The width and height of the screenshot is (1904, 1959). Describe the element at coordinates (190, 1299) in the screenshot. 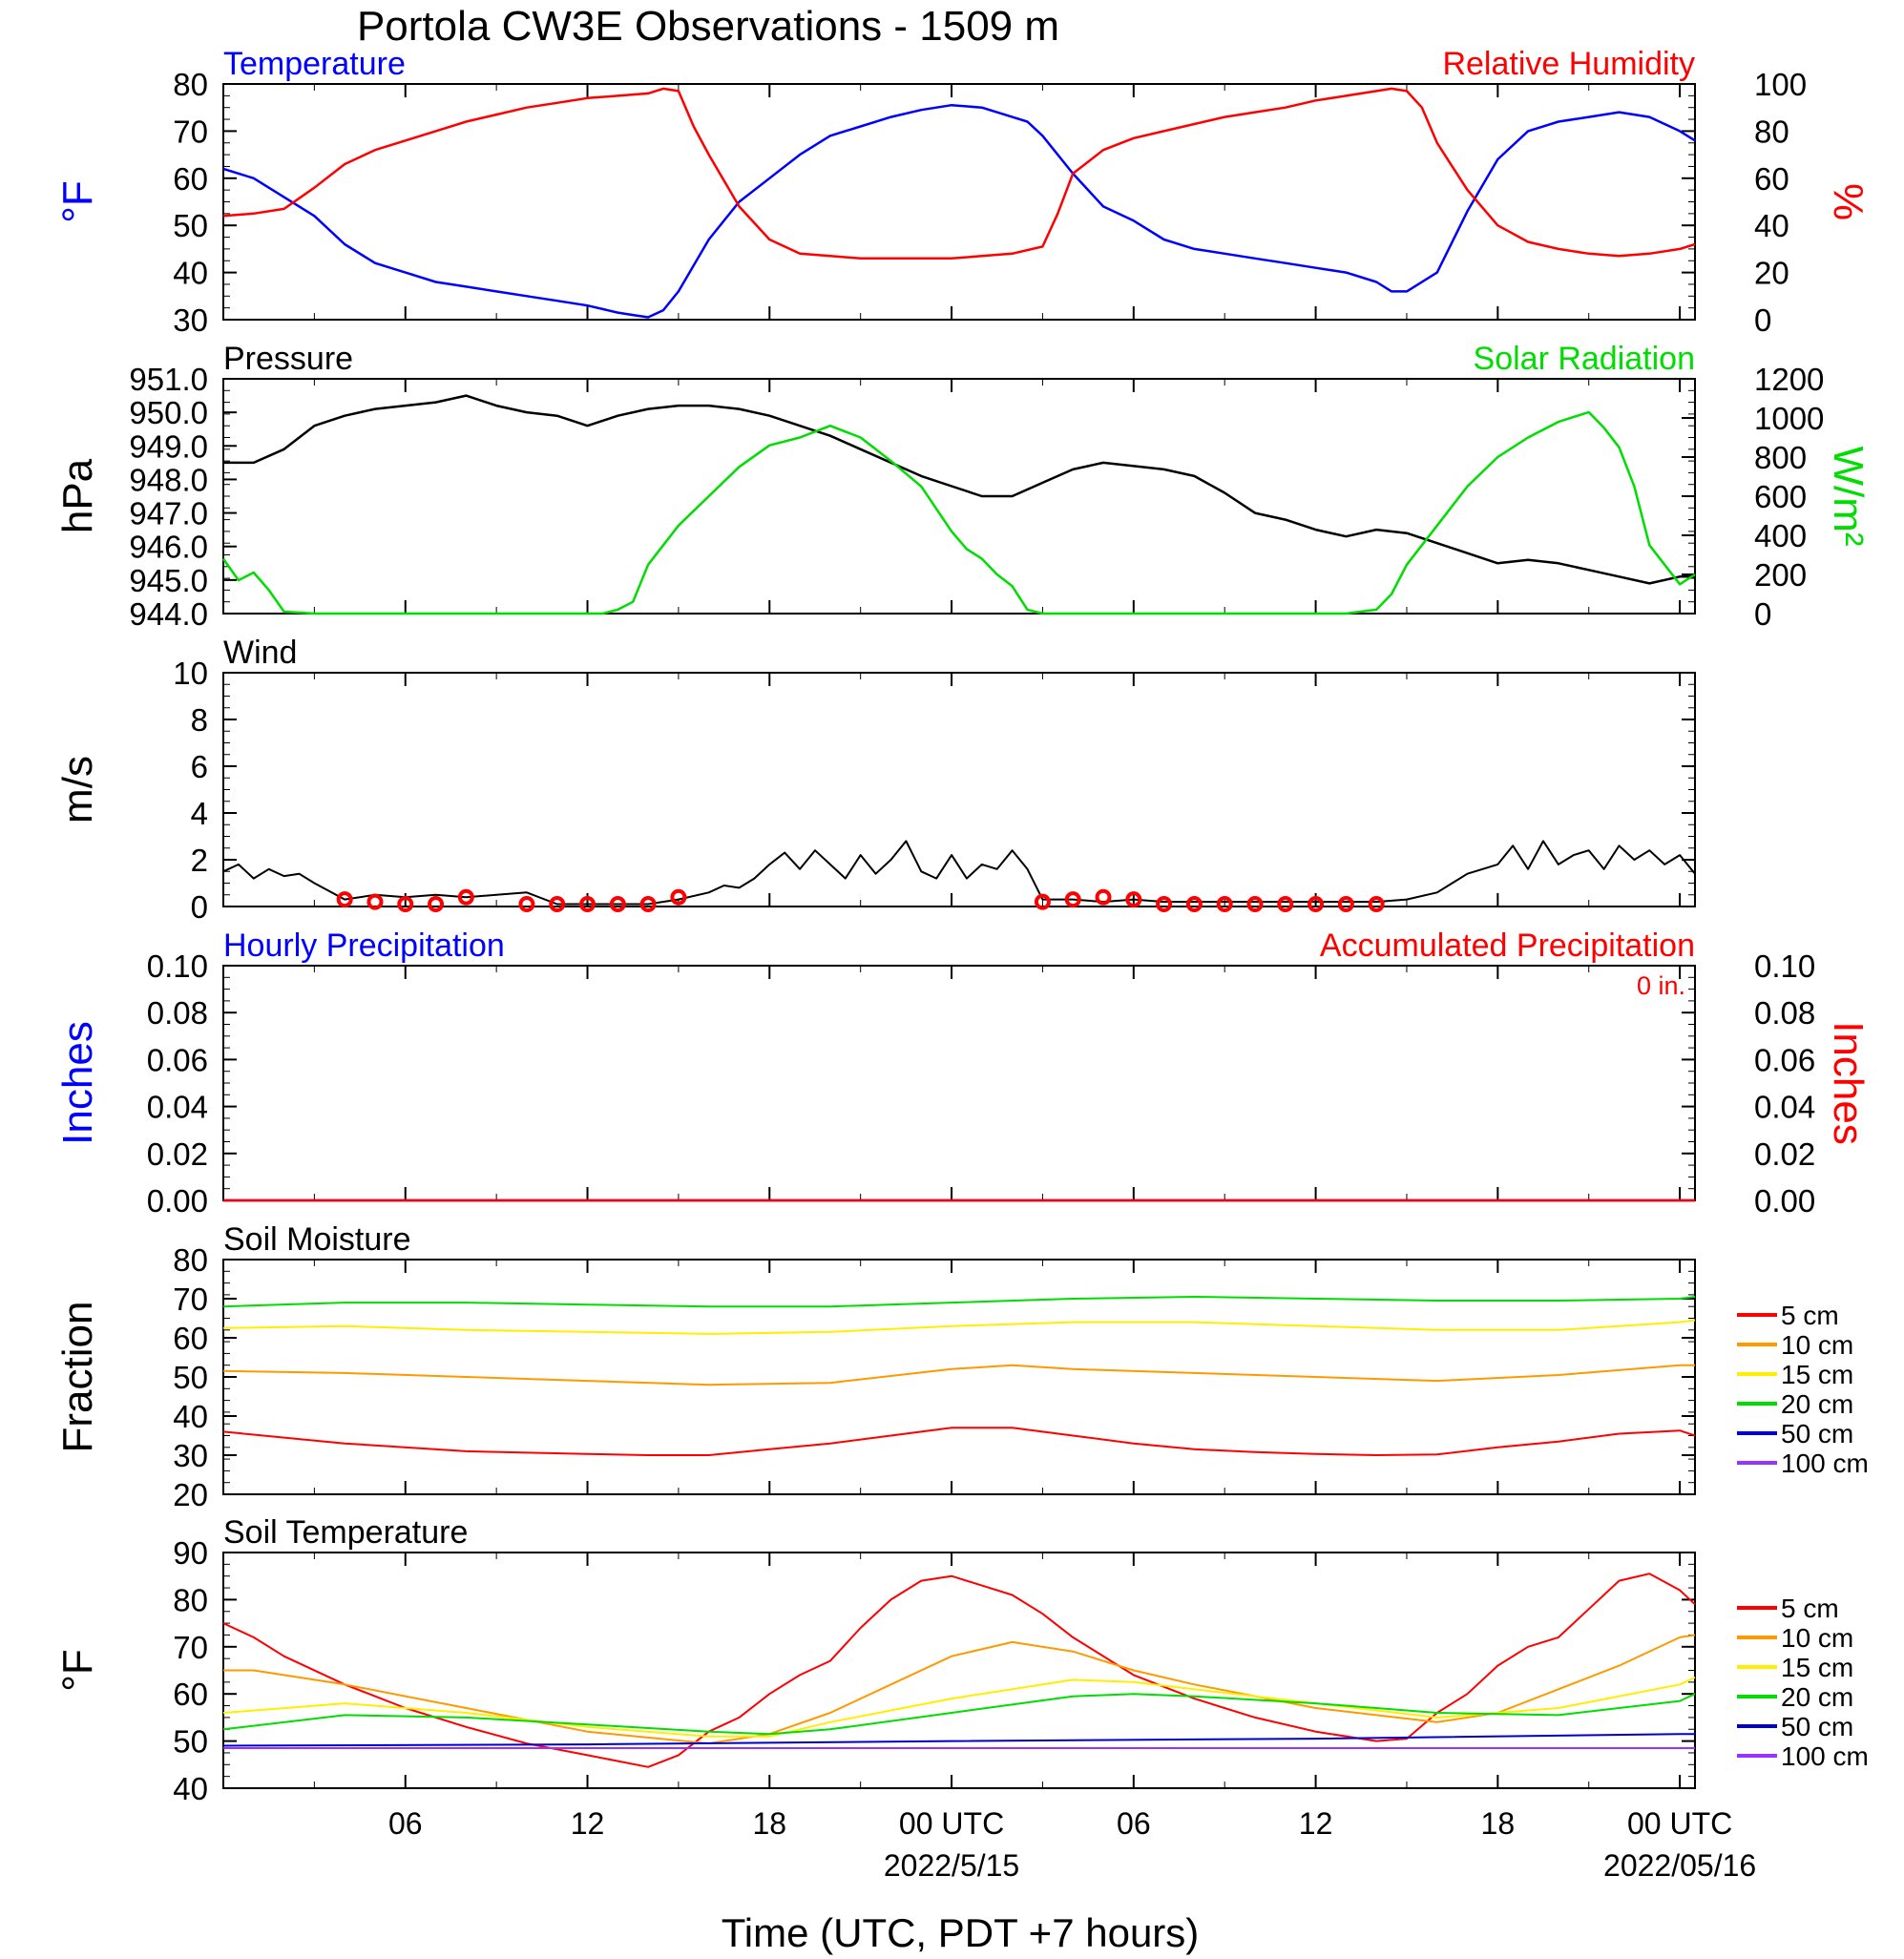

I see `y-tick-label: 70` at that location.